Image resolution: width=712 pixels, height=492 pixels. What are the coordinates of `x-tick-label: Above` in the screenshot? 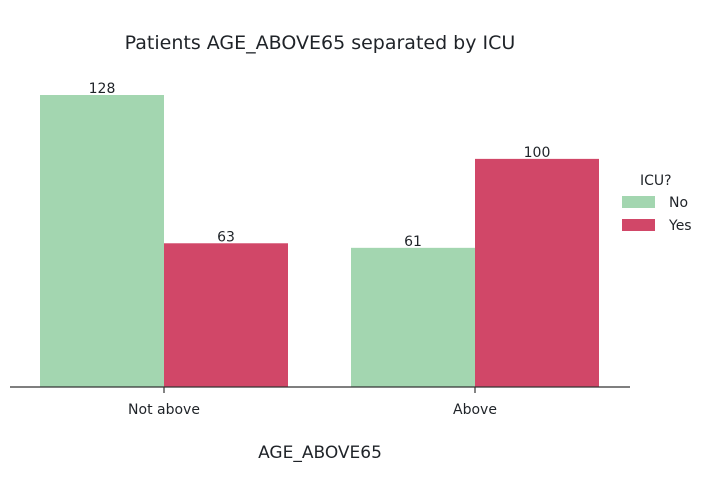 It's located at (475, 410).